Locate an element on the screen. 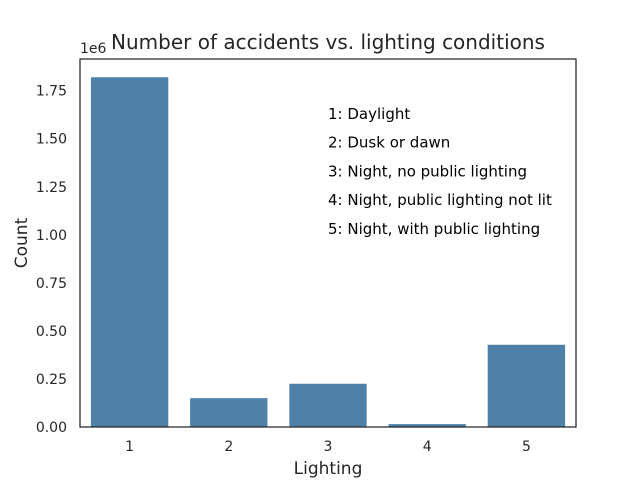 This screenshot has width=640, height=480. legend-annotation: 3: Night, no public lighting is located at coordinates (427, 171).